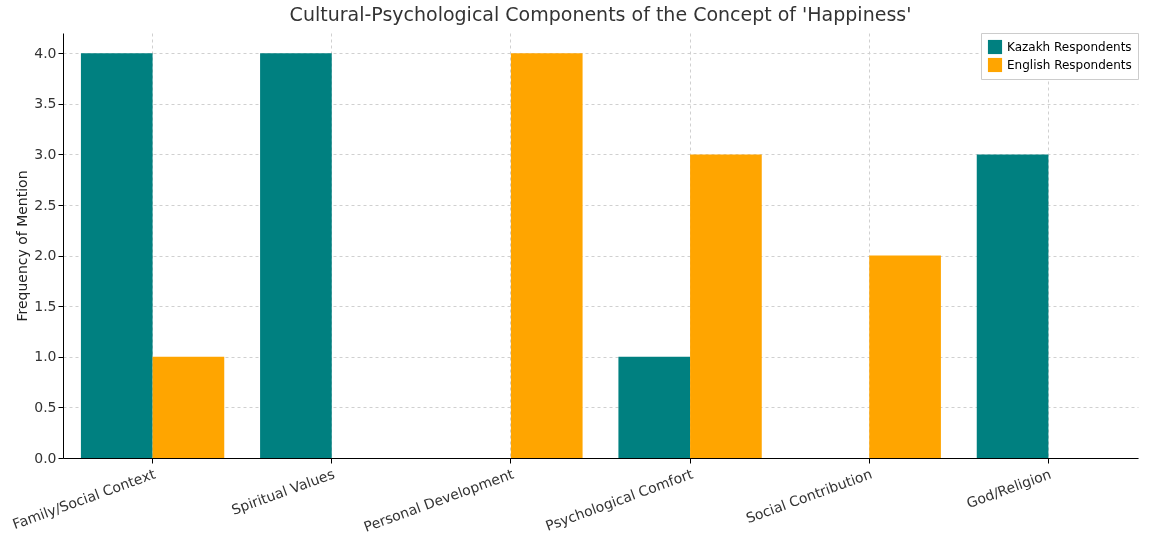 The image size is (1156, 543). Describe the element at coordinates (45, 153) in the screenshot. I see `y-tick-label: 3.0` at that location.